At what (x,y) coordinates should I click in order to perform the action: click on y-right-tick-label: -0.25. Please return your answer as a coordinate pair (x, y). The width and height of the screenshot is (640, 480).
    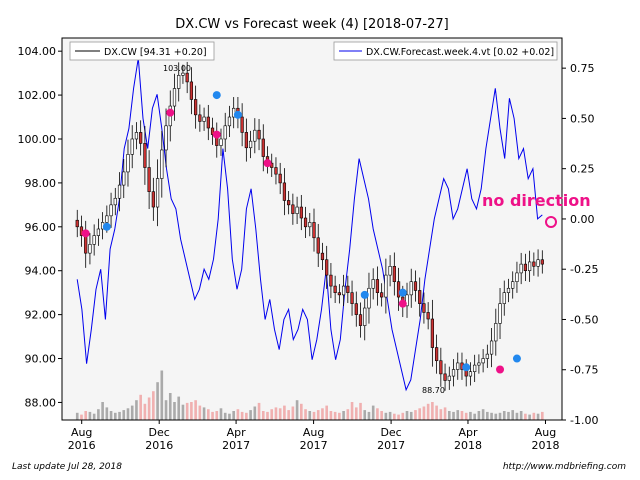
    Looking at the image, I should click on (584, 269).